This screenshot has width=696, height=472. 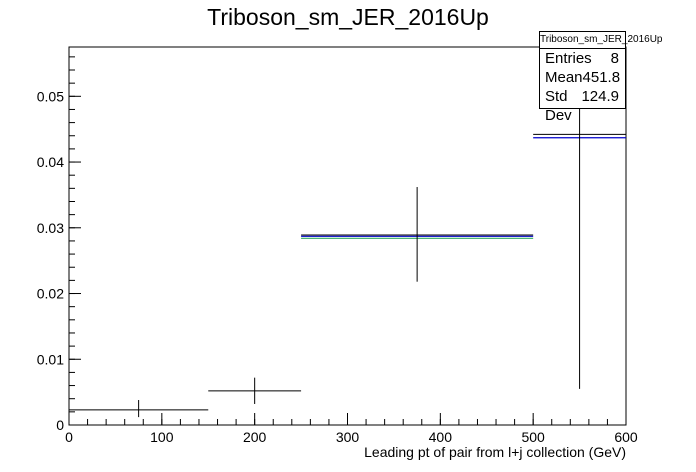 I want to click on y-tick-label: 0.05, so click(x=50, y=96).